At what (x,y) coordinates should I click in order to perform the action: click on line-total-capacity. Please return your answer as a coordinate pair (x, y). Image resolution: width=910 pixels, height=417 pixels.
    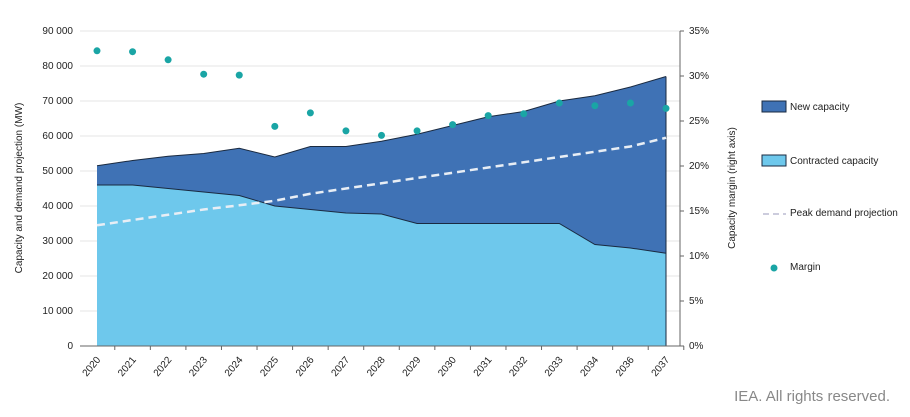
    Looking at the image, I should click on (381, 121).